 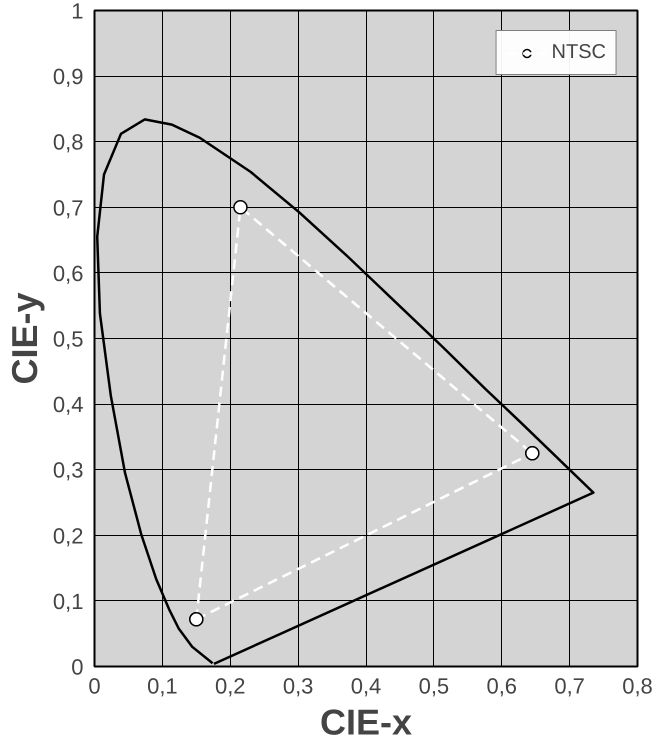 What do you see at coordinates (569, 686) in the screenshot?
I see `x-tick-label: 0,7` at bounding box center [569, 686].